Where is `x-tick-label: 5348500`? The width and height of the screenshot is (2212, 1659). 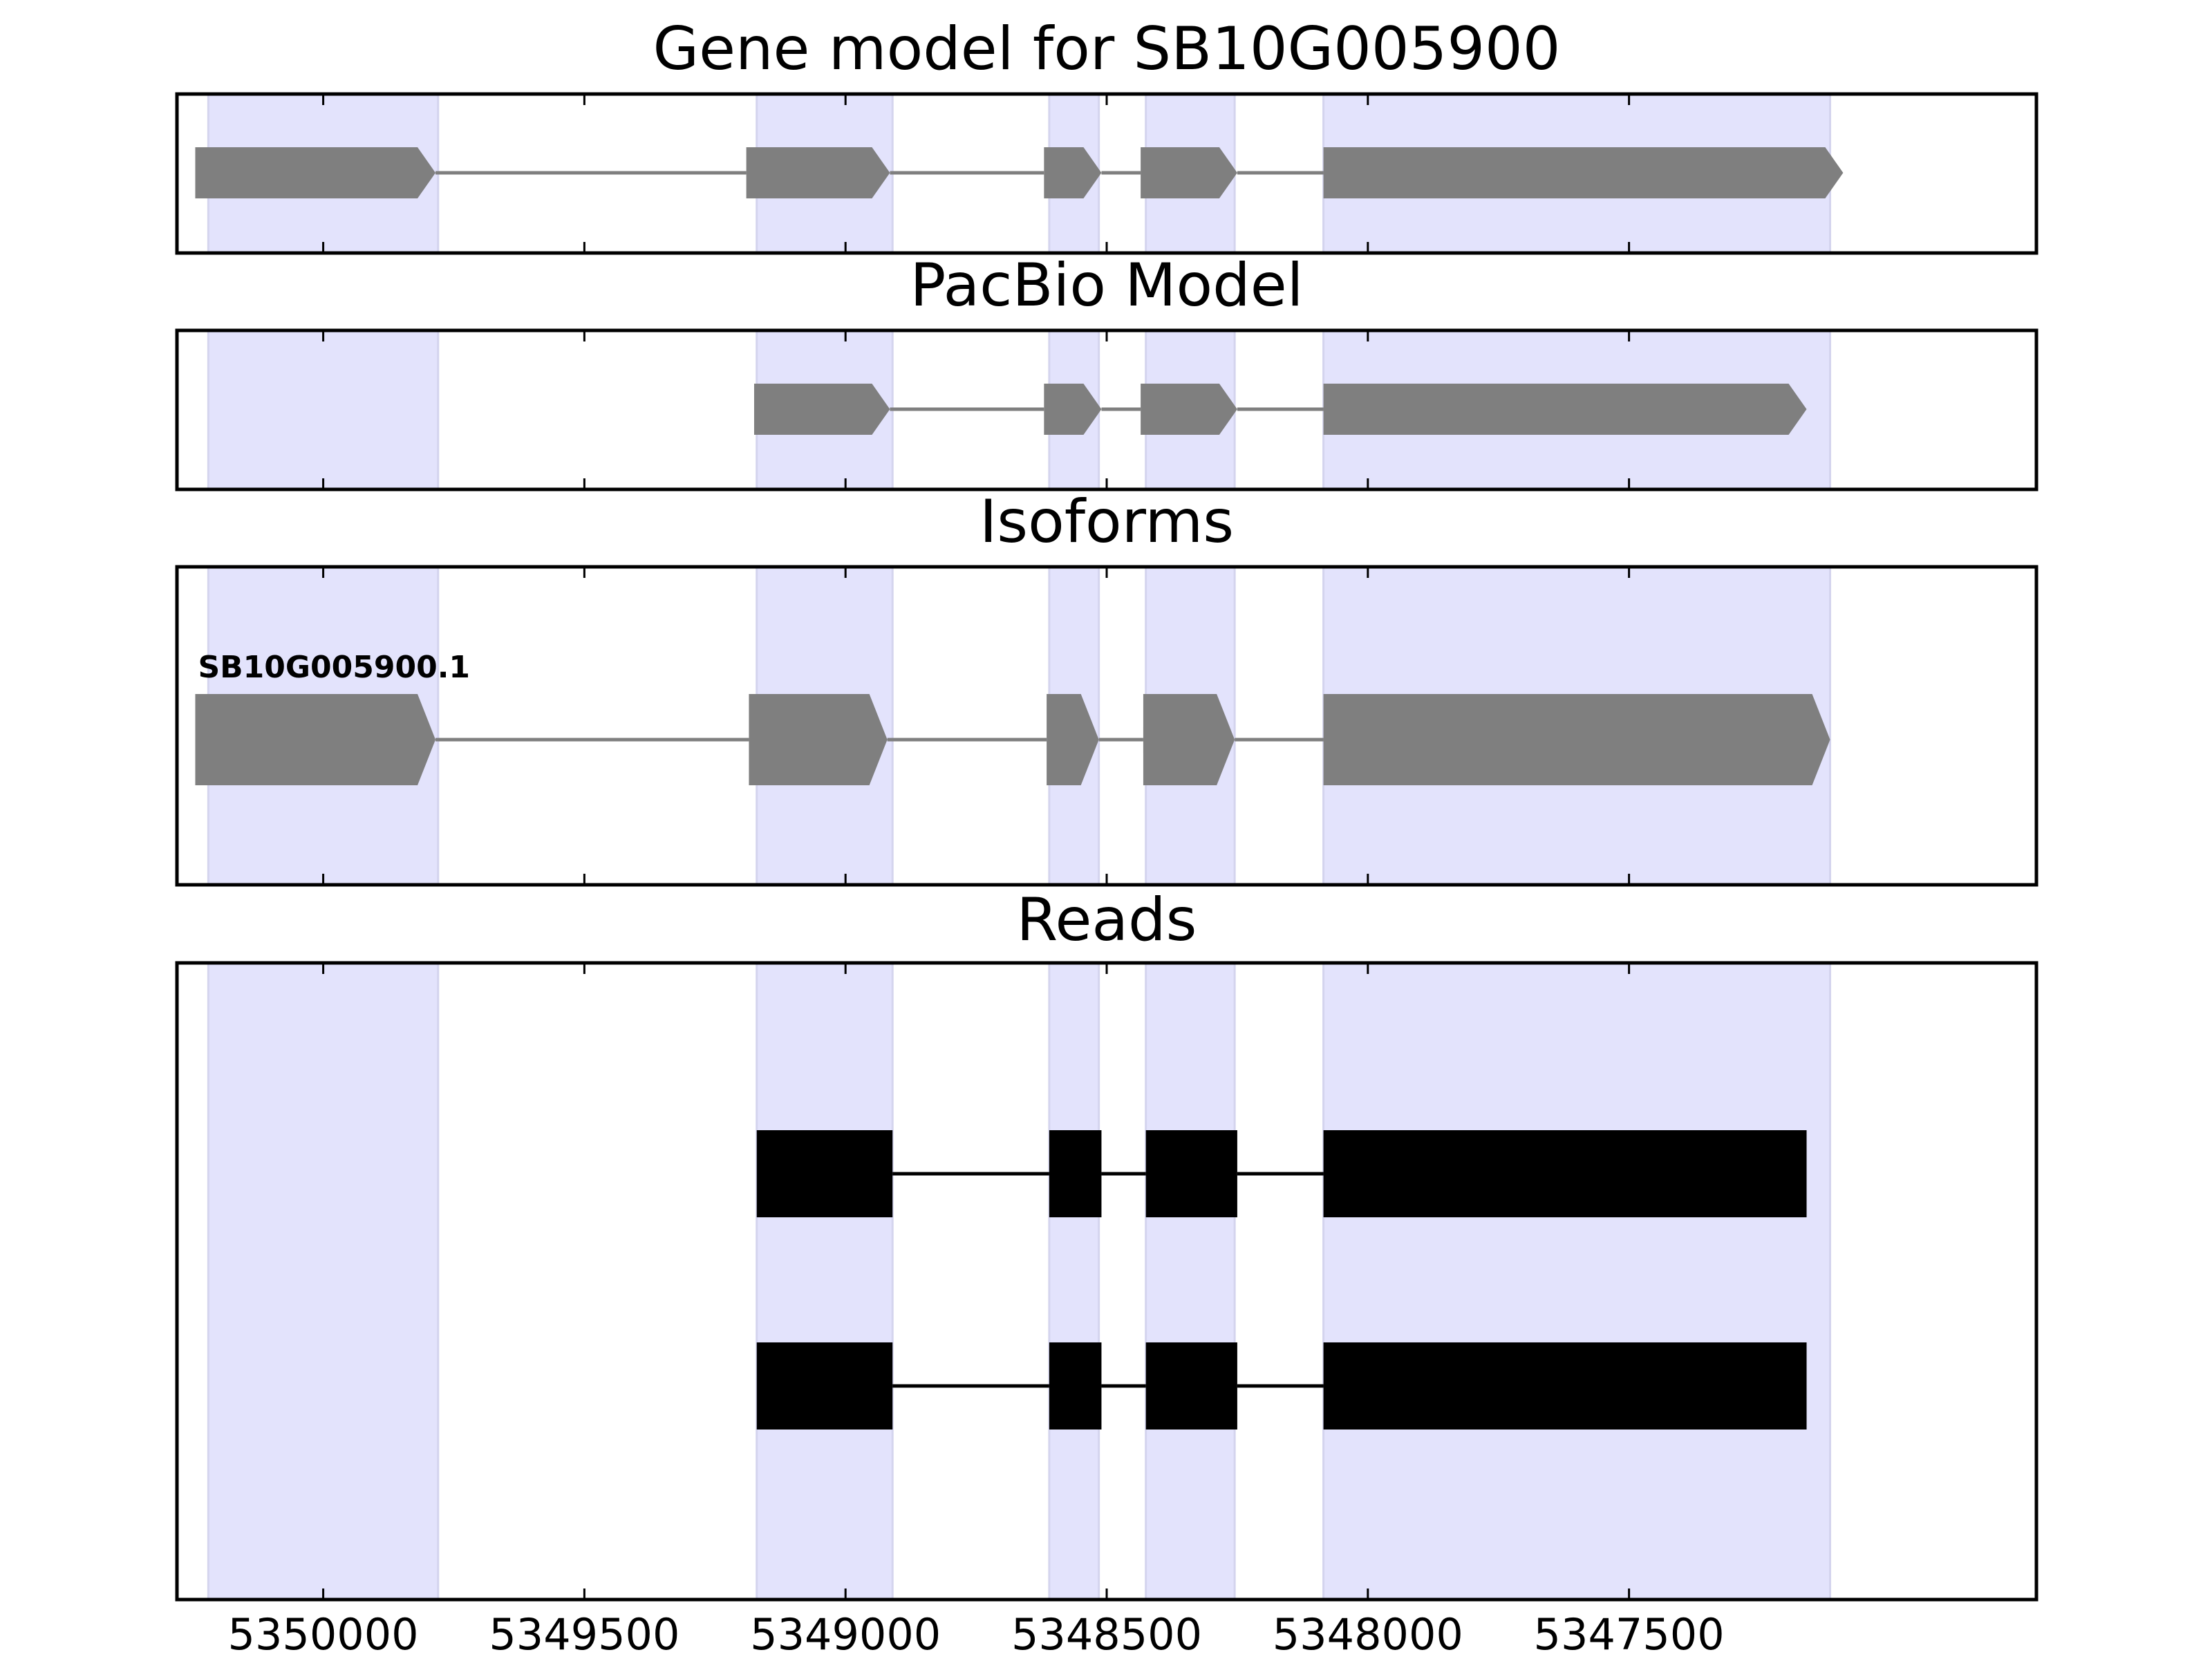
x-tick-label: 5348500 is located at coordinates (1106, 1634).